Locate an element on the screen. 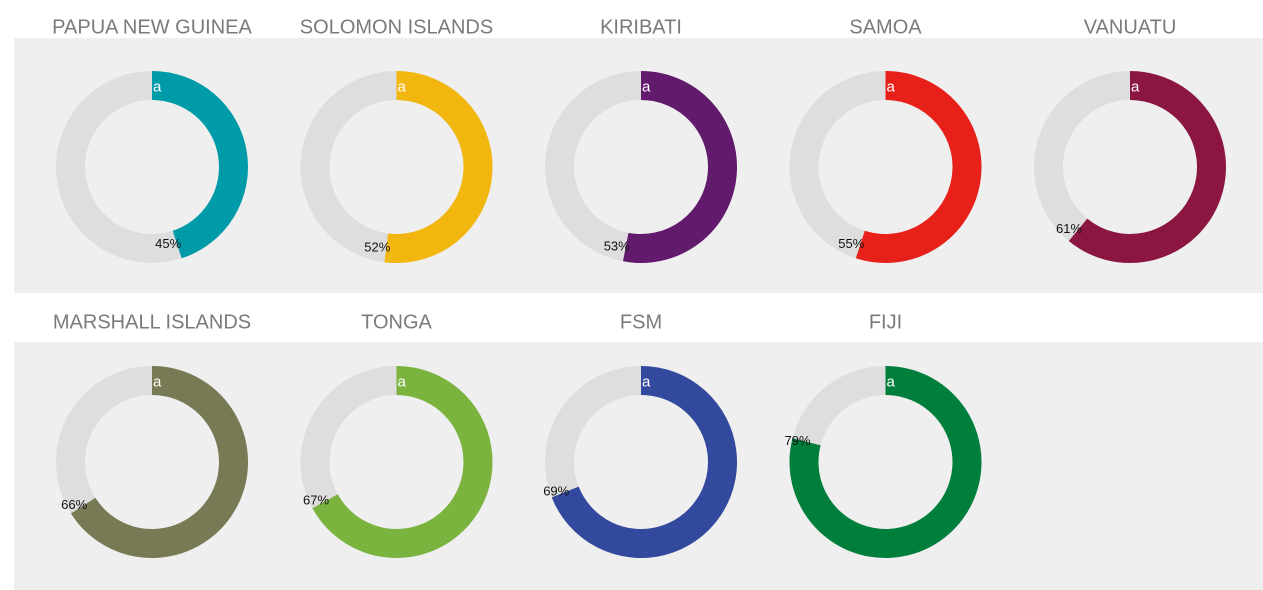  value-label: 61% is located at coordinates (1069, 228).